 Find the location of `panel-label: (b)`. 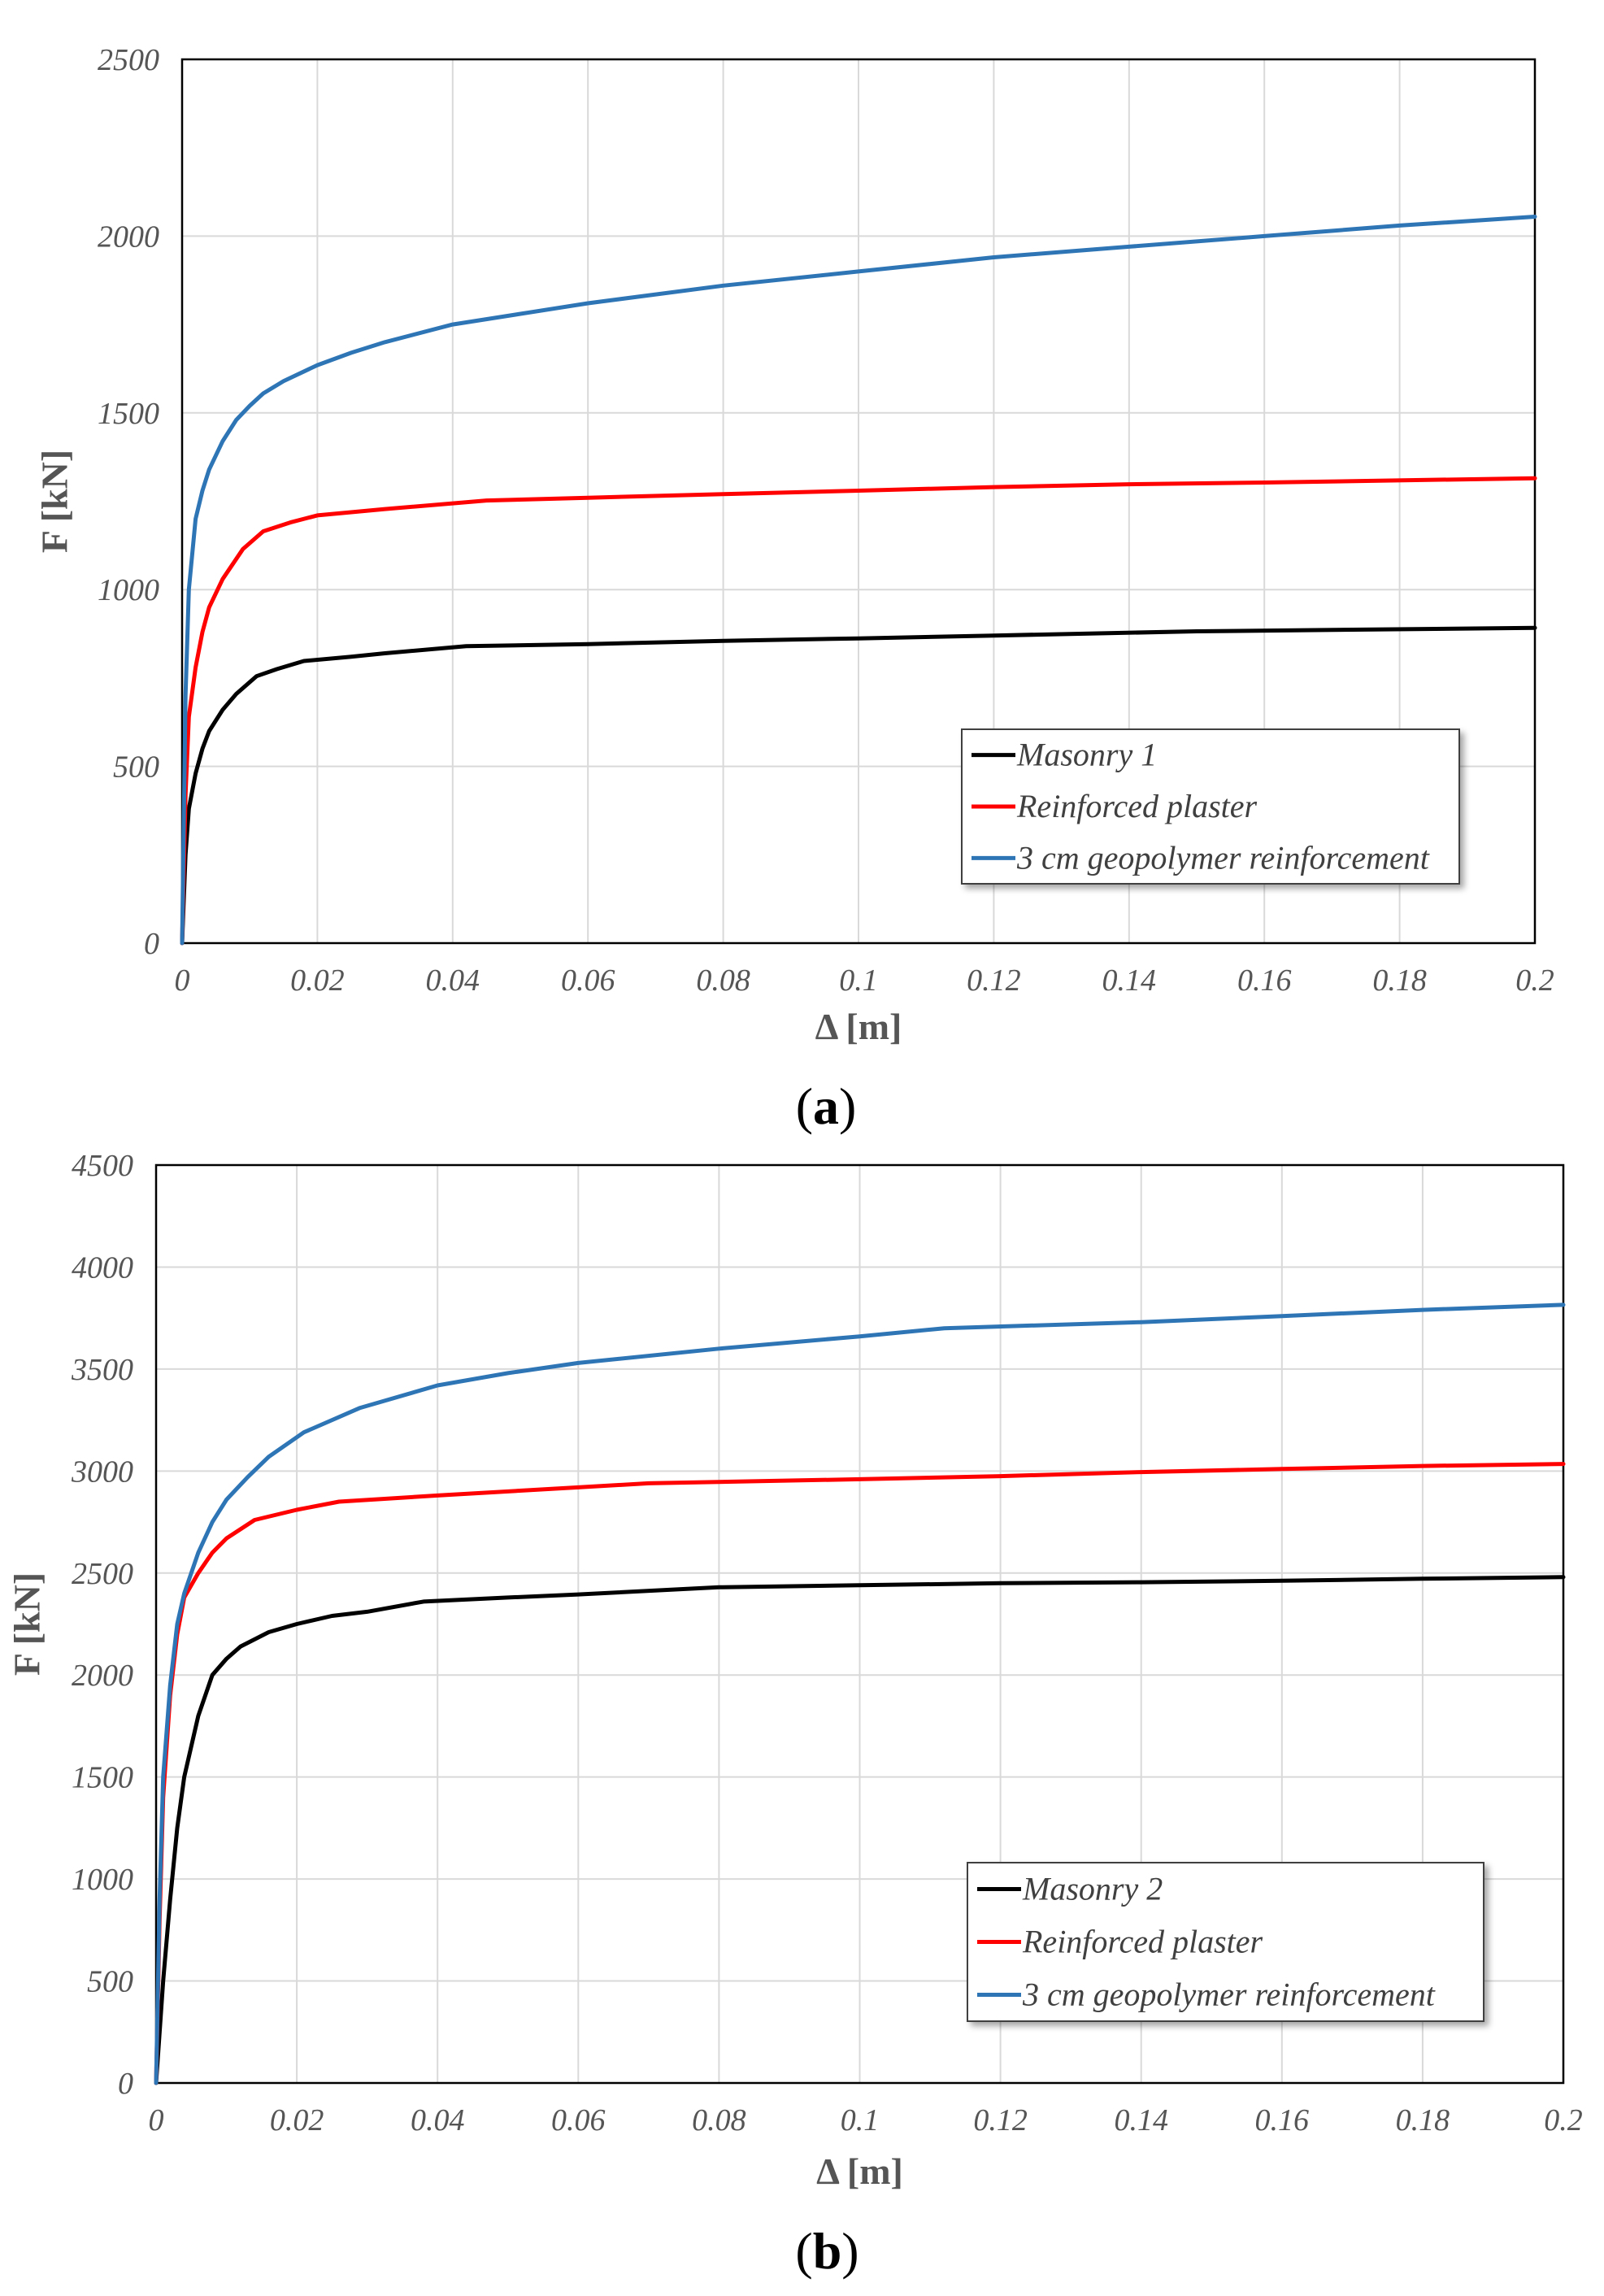

panel-label: (b) is located at coordinates (827, 2251).